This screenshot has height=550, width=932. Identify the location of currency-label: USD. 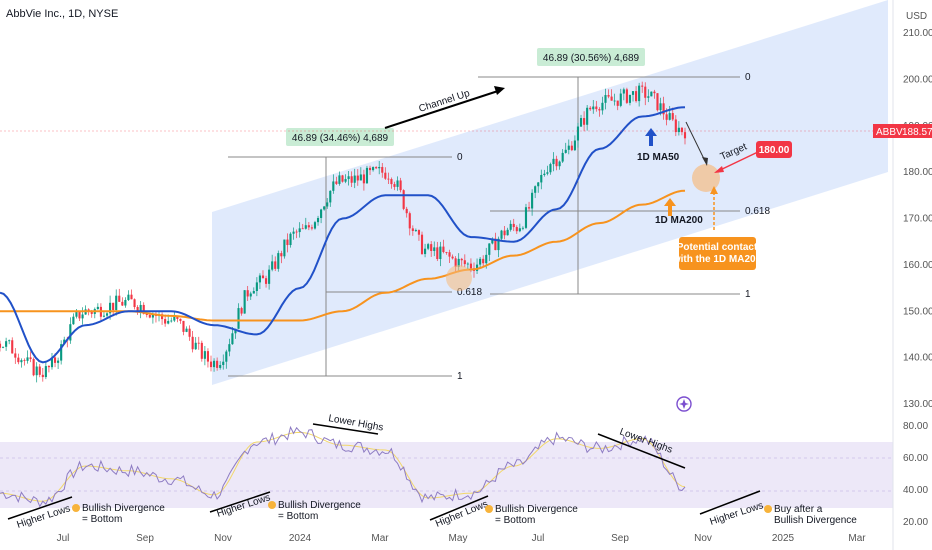
(916, 16).